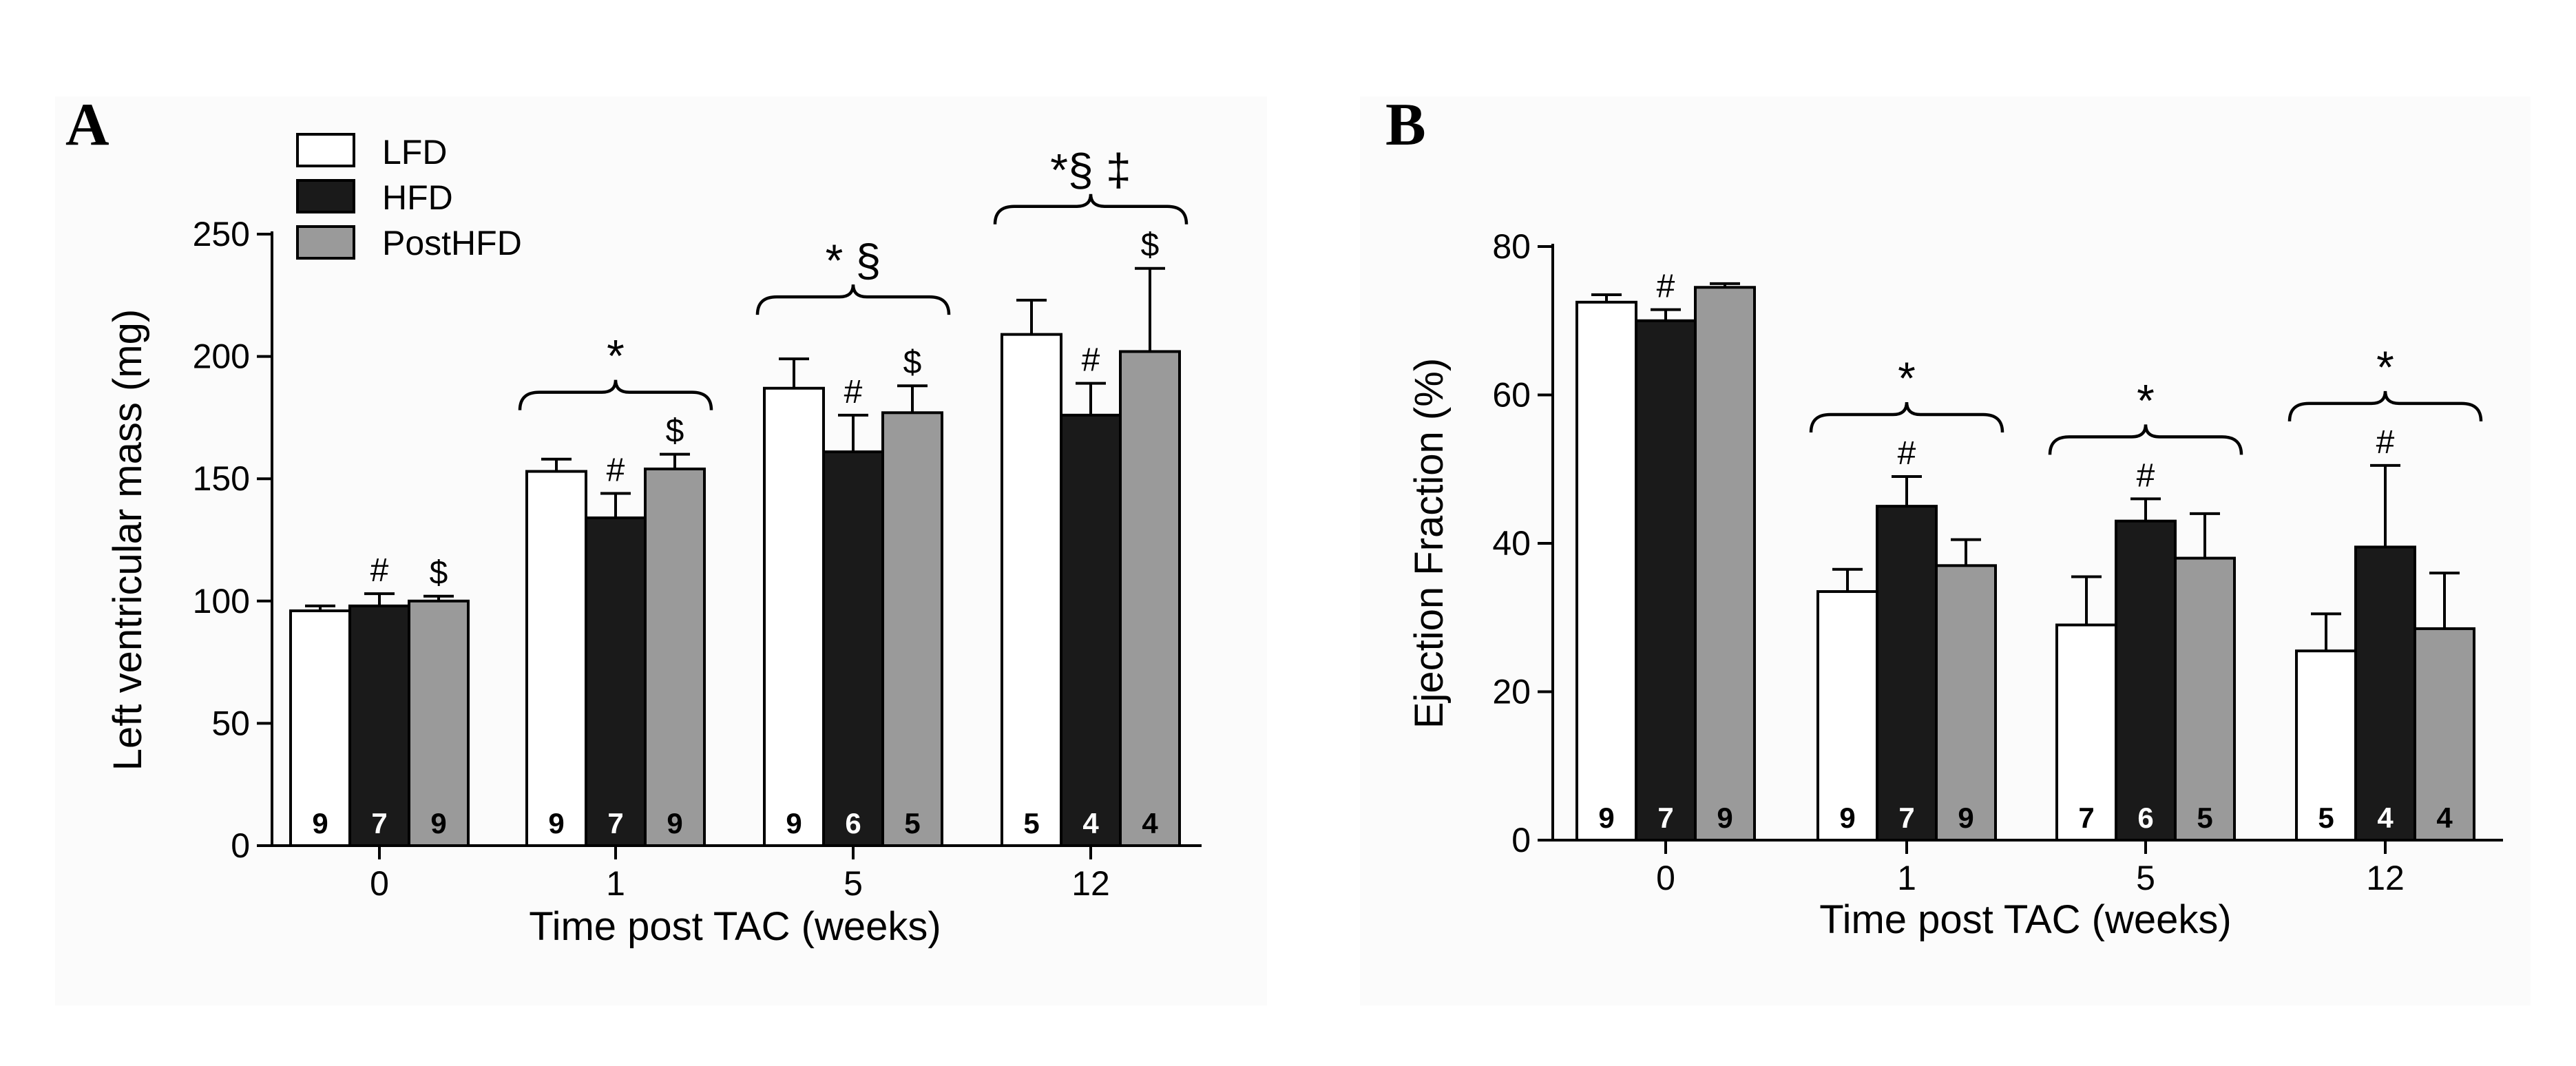  I want to click on legend: LFD HFD PostHFD, so click(409, 198).